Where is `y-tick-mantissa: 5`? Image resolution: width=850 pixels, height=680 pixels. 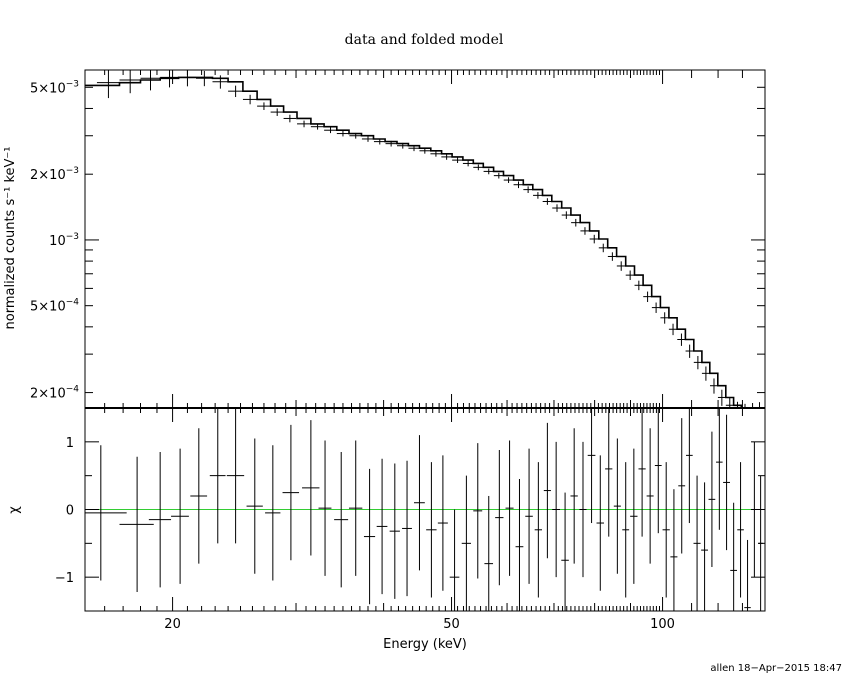 y-tick-mantissa: 5 is located at coordinates (34, 88).